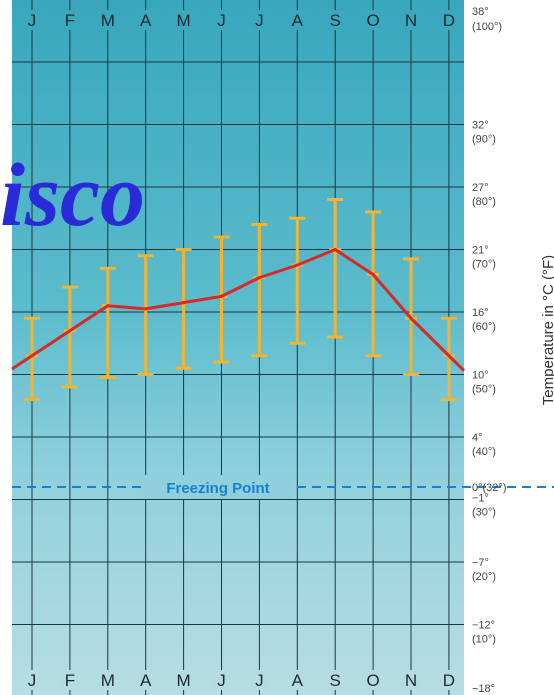  I want to click on y-tick: −18°, so click(483, 689).